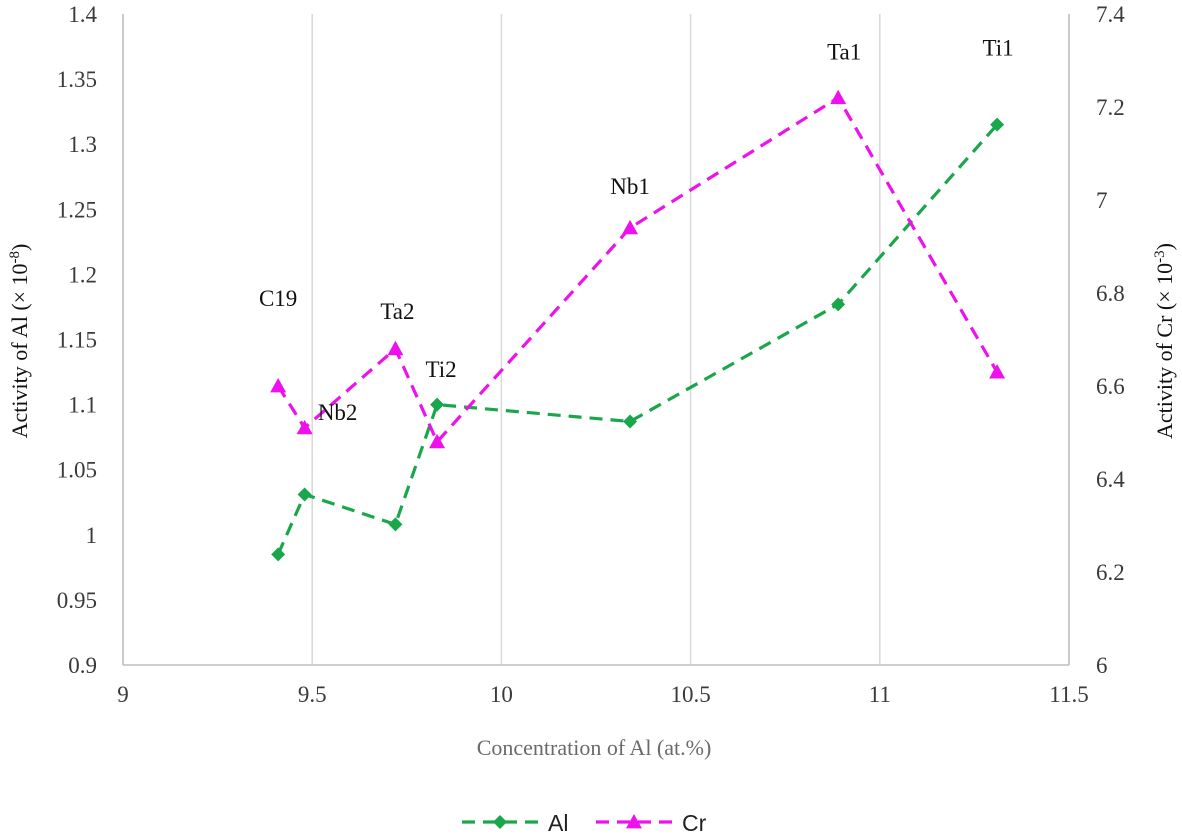 Image resolution: width=1182 pixels, height=835 pixels. I want to click on y-right-tick-label: 7, so click(1102, 200).